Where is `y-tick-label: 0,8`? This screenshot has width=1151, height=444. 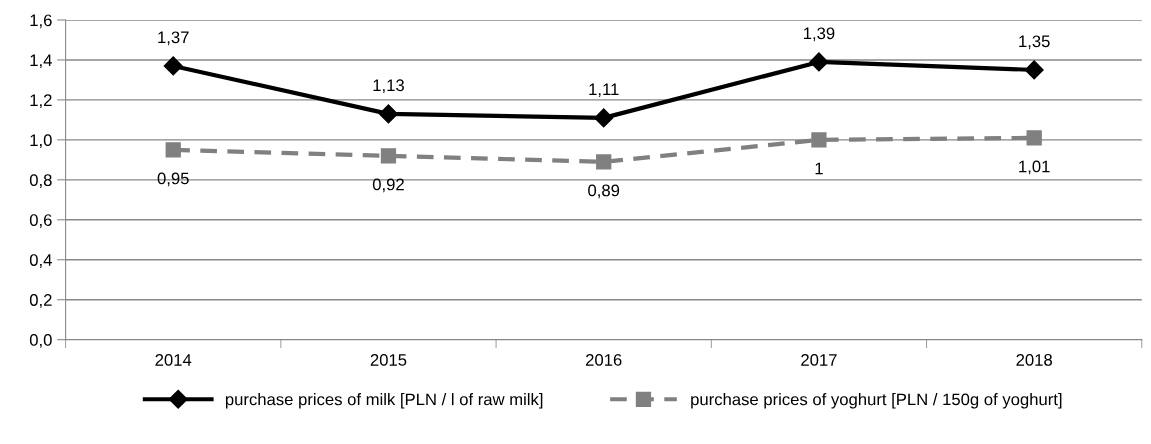
y-tick-label: 0,8 is located at coordinates (40, 181).